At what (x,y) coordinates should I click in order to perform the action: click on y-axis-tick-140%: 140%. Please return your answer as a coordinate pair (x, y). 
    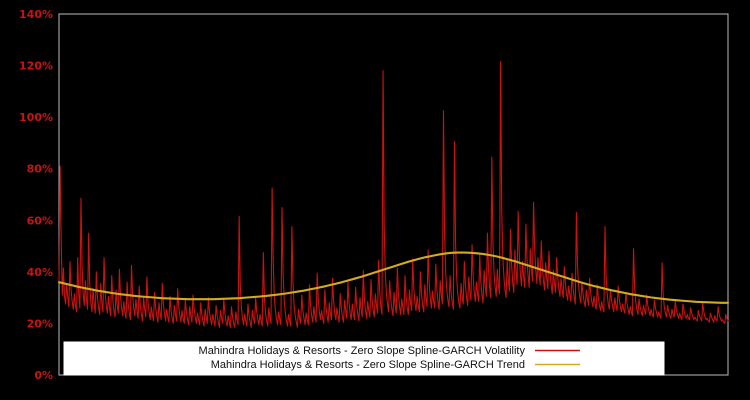
    Looking at the image, I should click on (36, 14).